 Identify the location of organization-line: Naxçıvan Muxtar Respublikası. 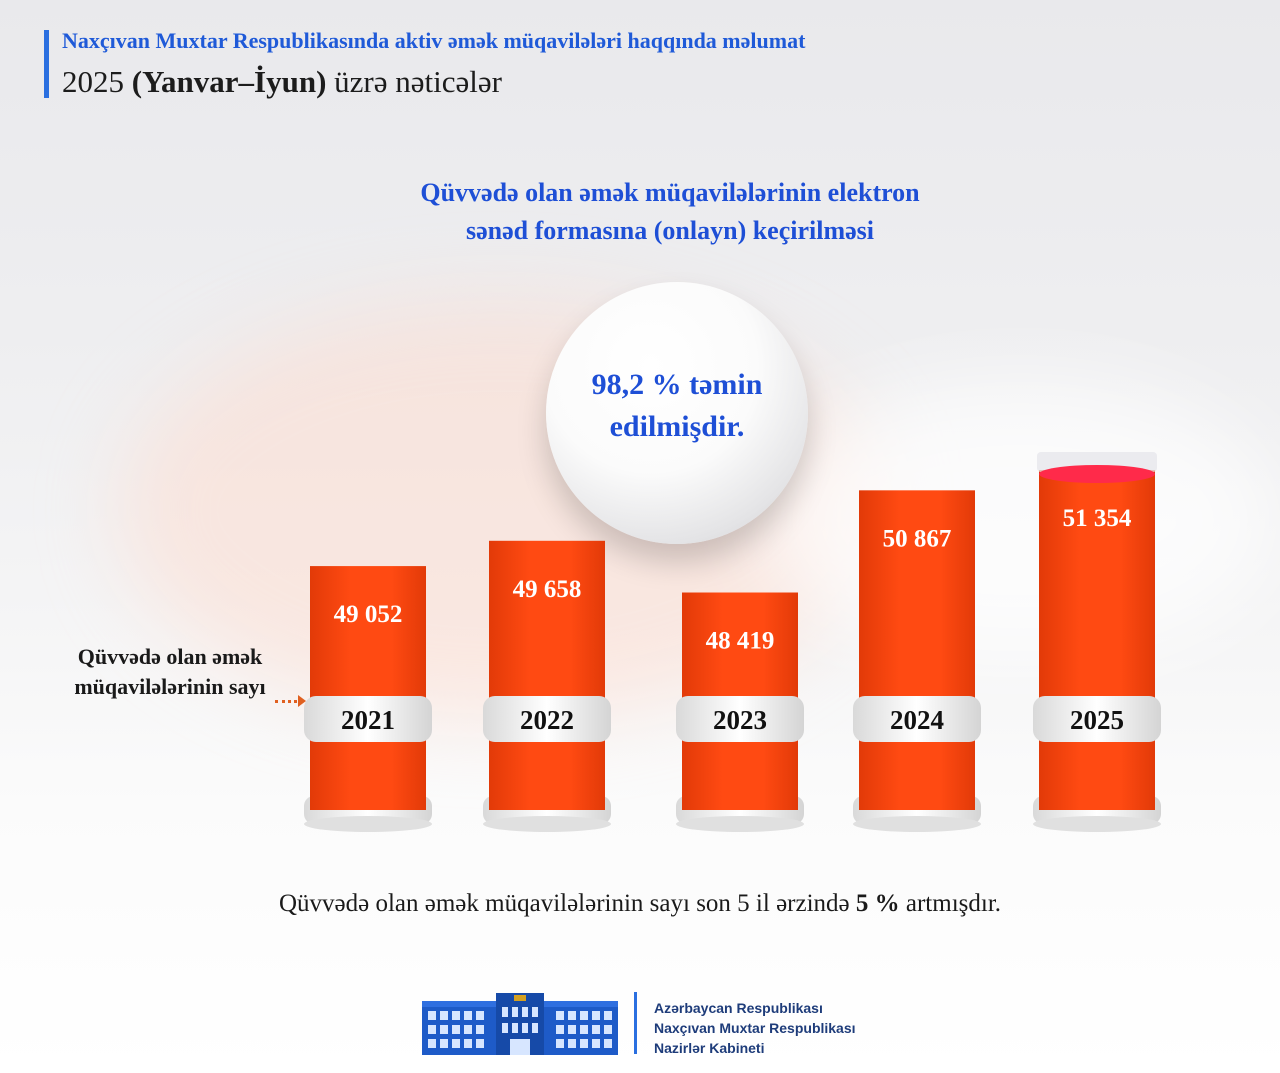
(755, 1028).